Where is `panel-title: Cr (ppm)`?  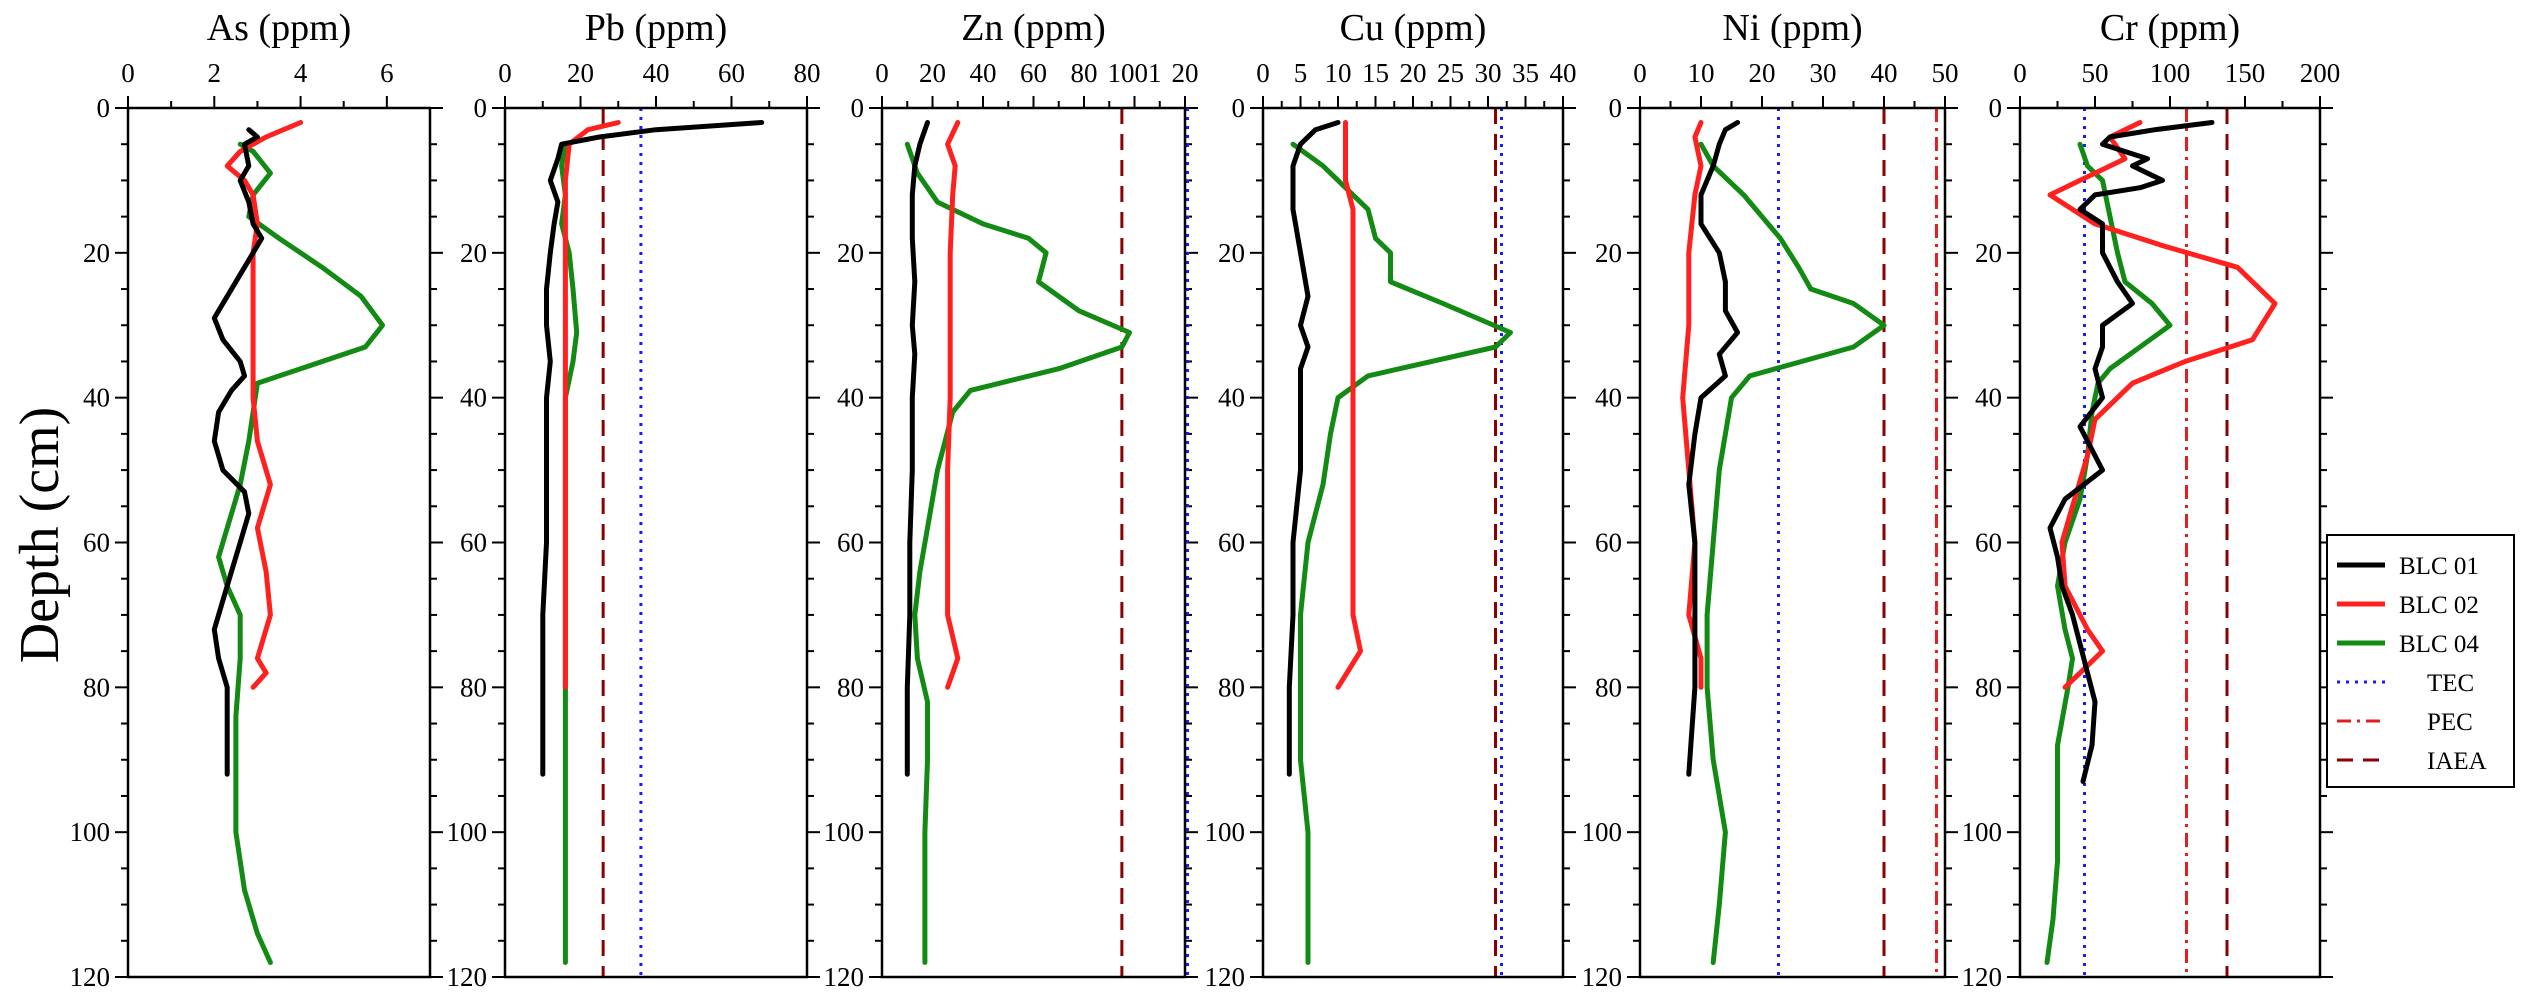
panel-title: Cr (ppm) is located at coordinates (2170, 28).